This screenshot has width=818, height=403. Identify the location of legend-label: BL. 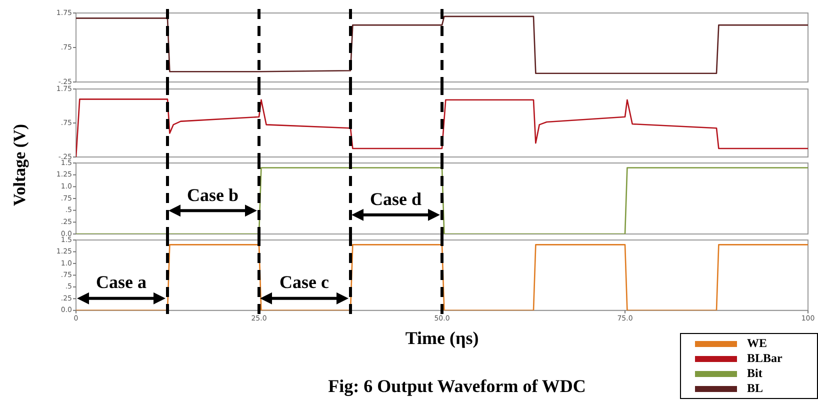
(755, 388).